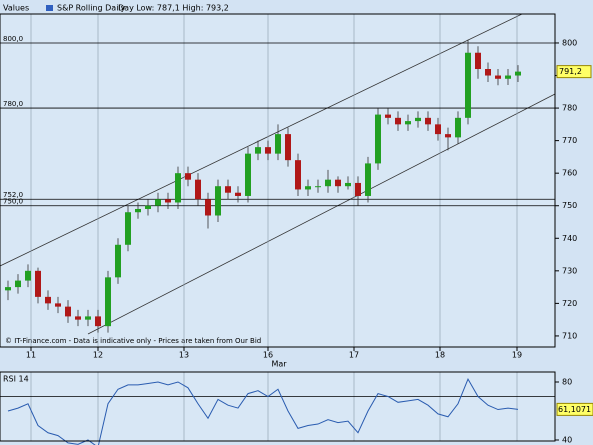 The height and width of the screenshot is (445, 593). I want to click on y-tick-label: 780, so click(569, 108).